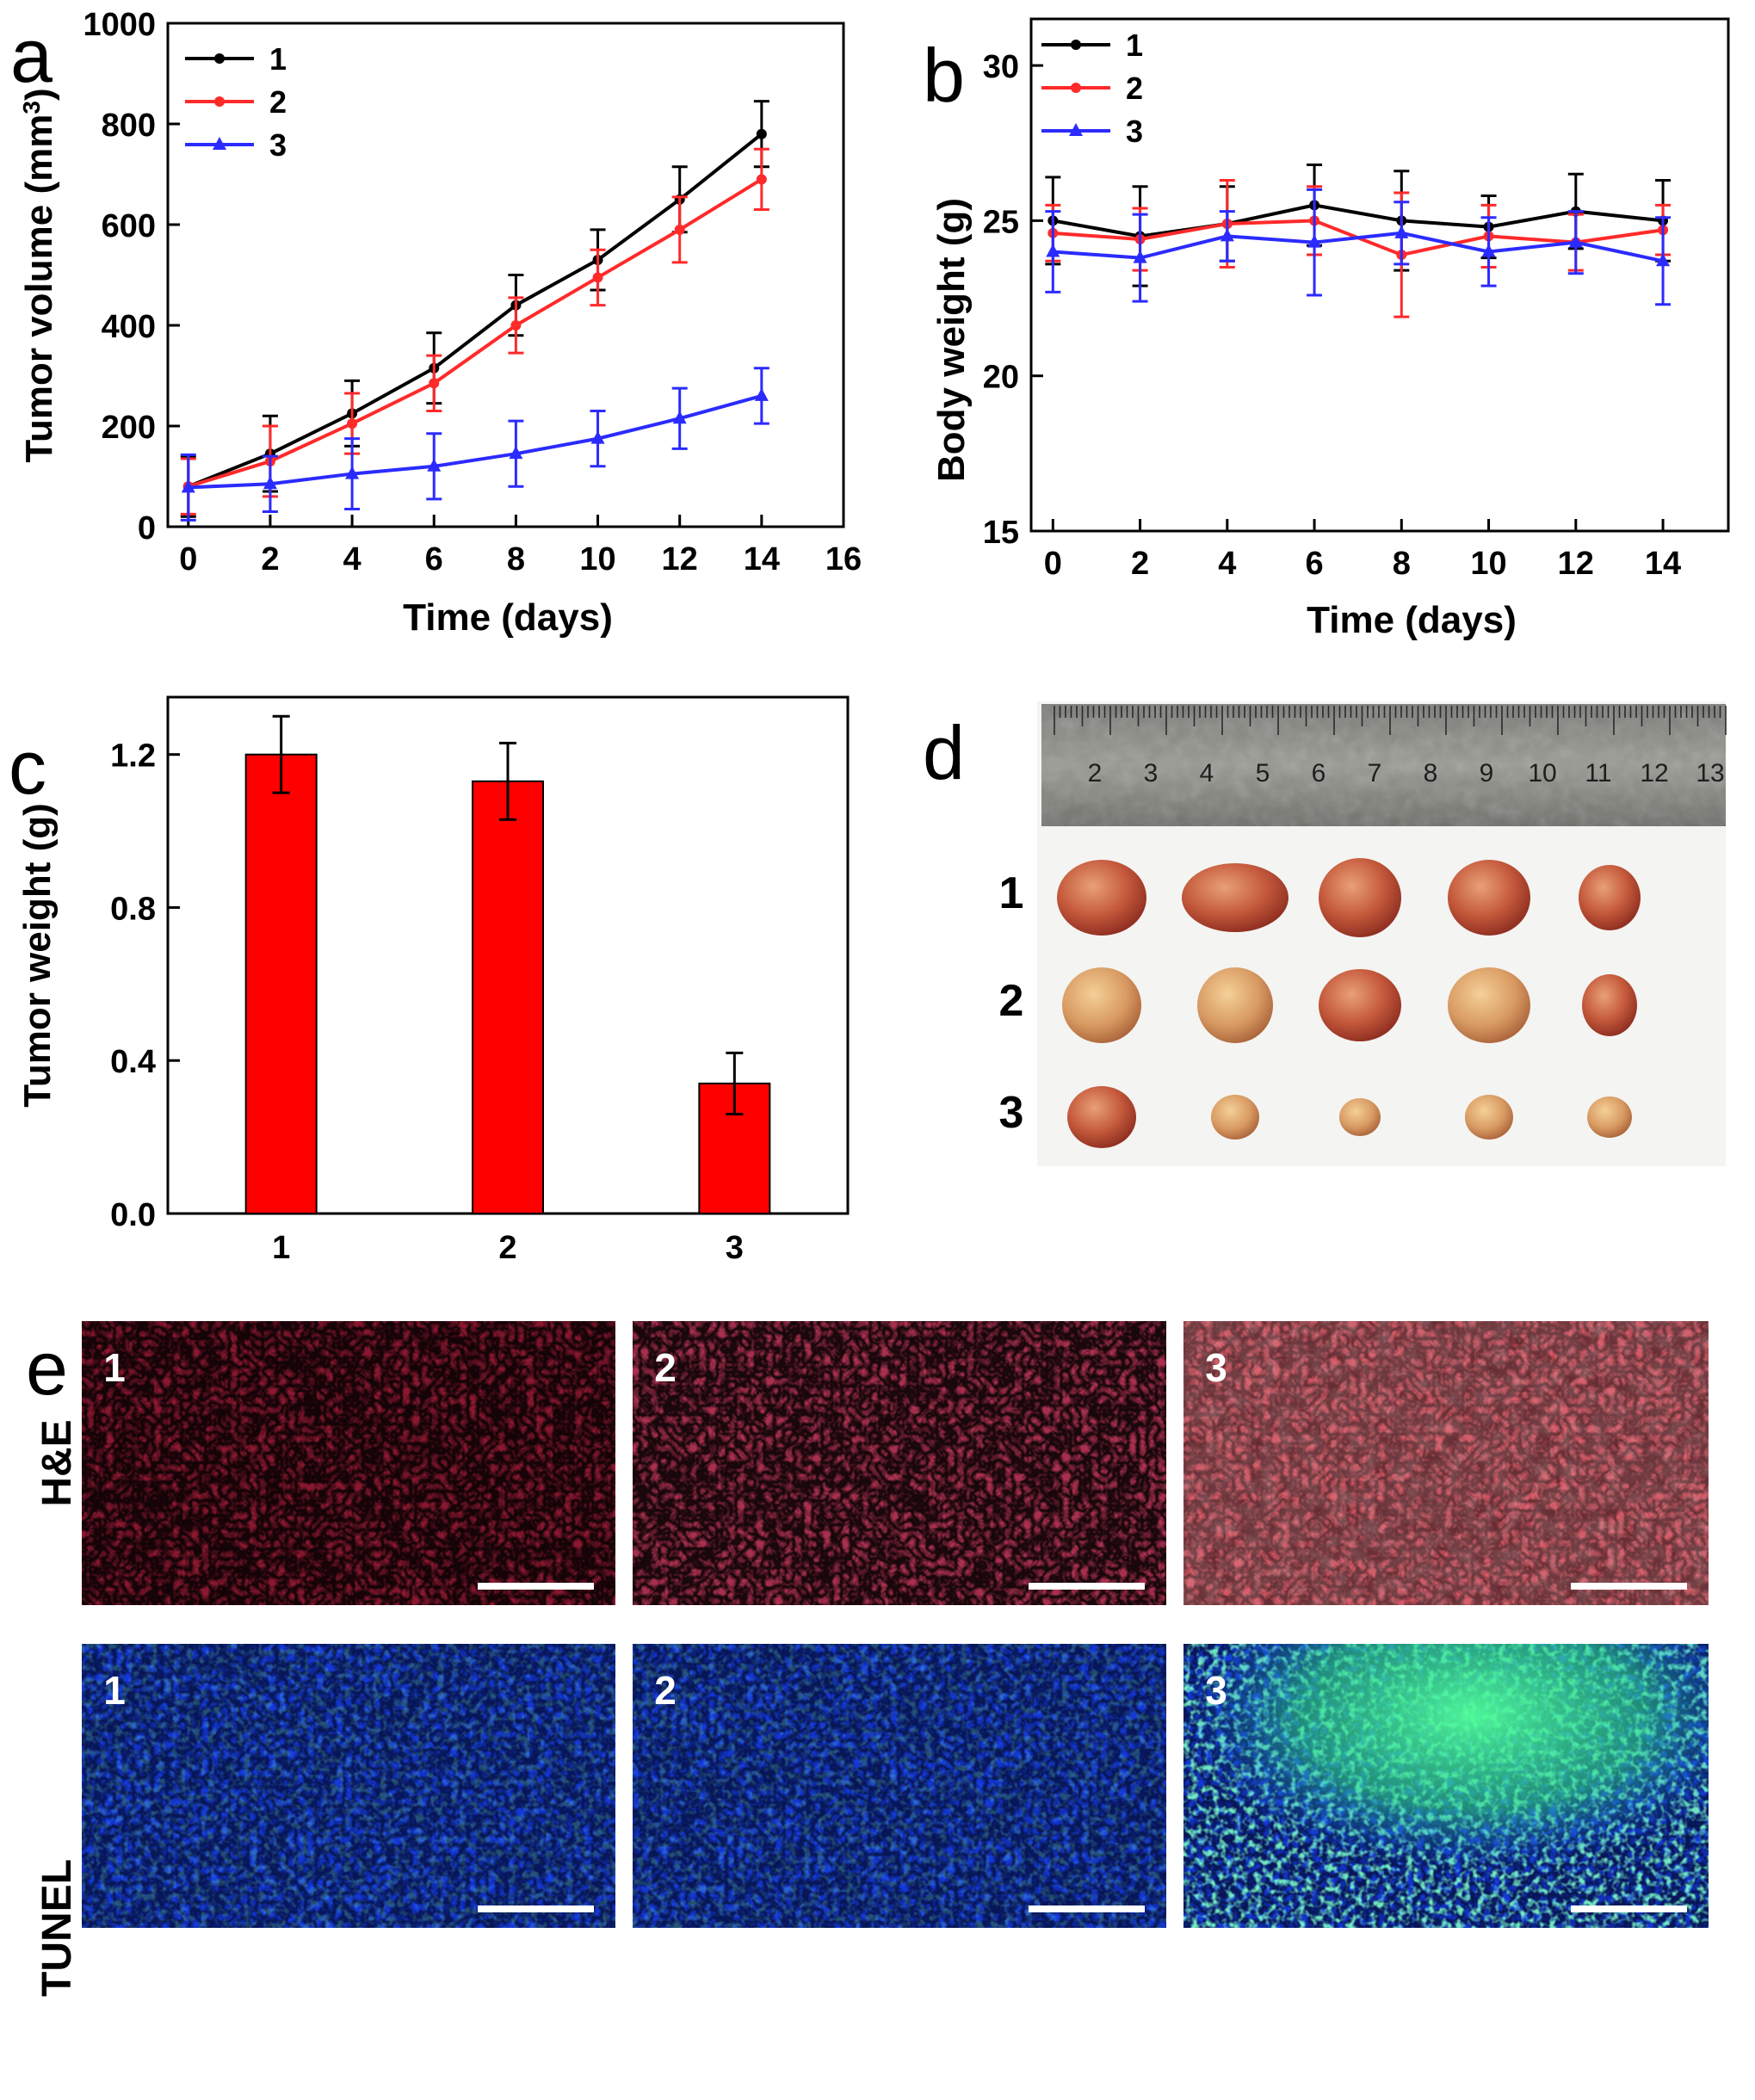  Describe the element at coordinates (1207, 773) in the screenshot. I see `ruler-number: 4` at that location.